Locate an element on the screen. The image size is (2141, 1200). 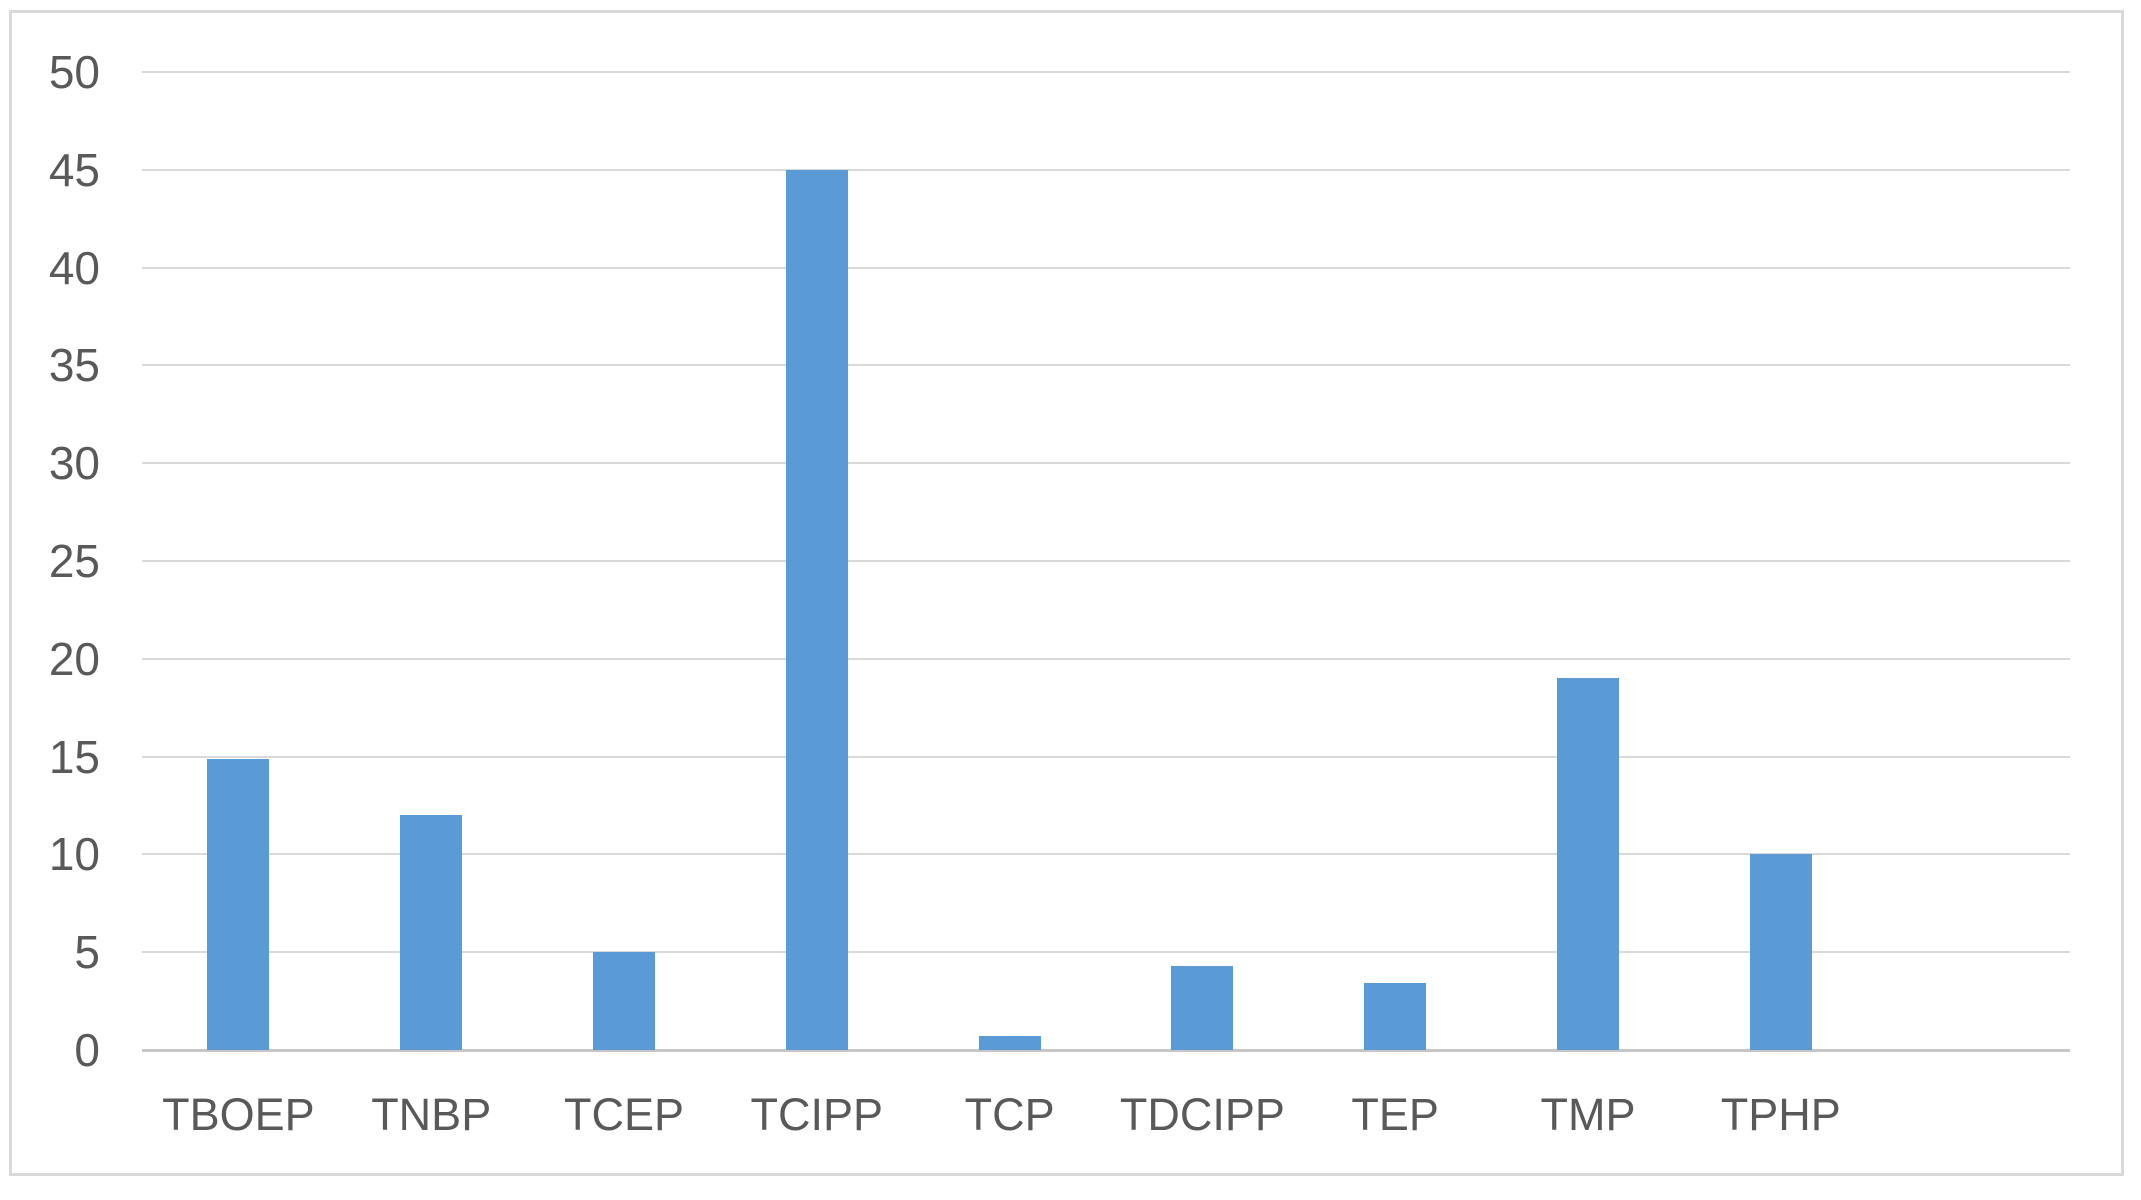
y-tick-label-45: 45 is located at coordinates (74, 169).